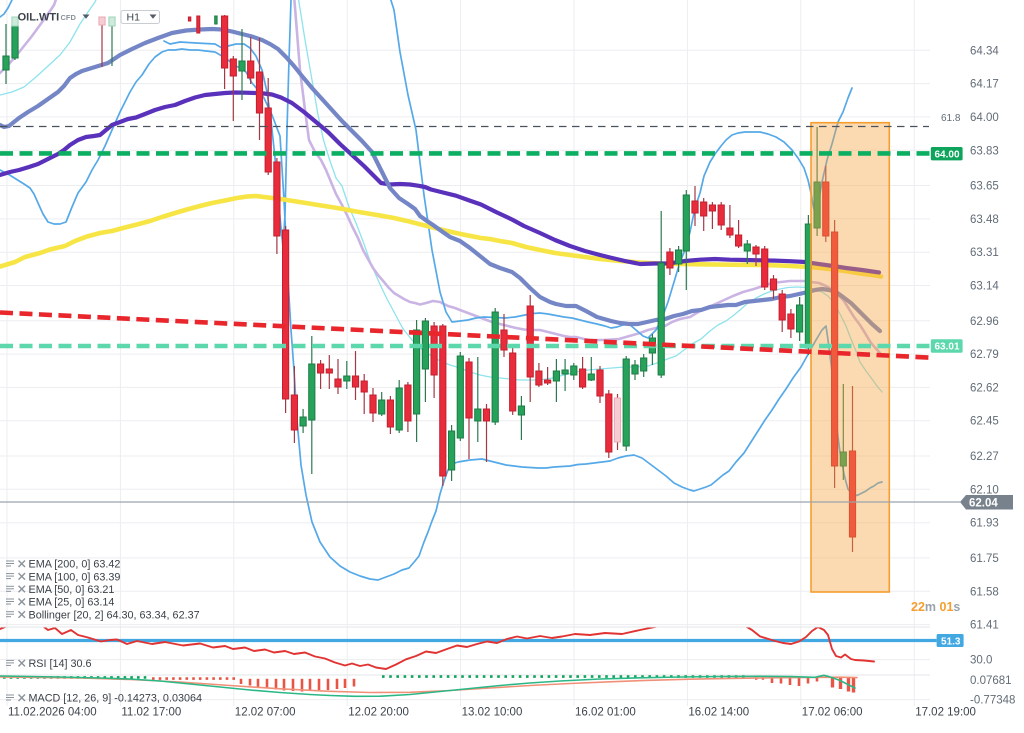 The height and width of the screenshot is (733, 1024). What do you see at coordinates (984, 151) in the screenshot?
I see `svg-text: 63.83` at bounding box center [984, 151].